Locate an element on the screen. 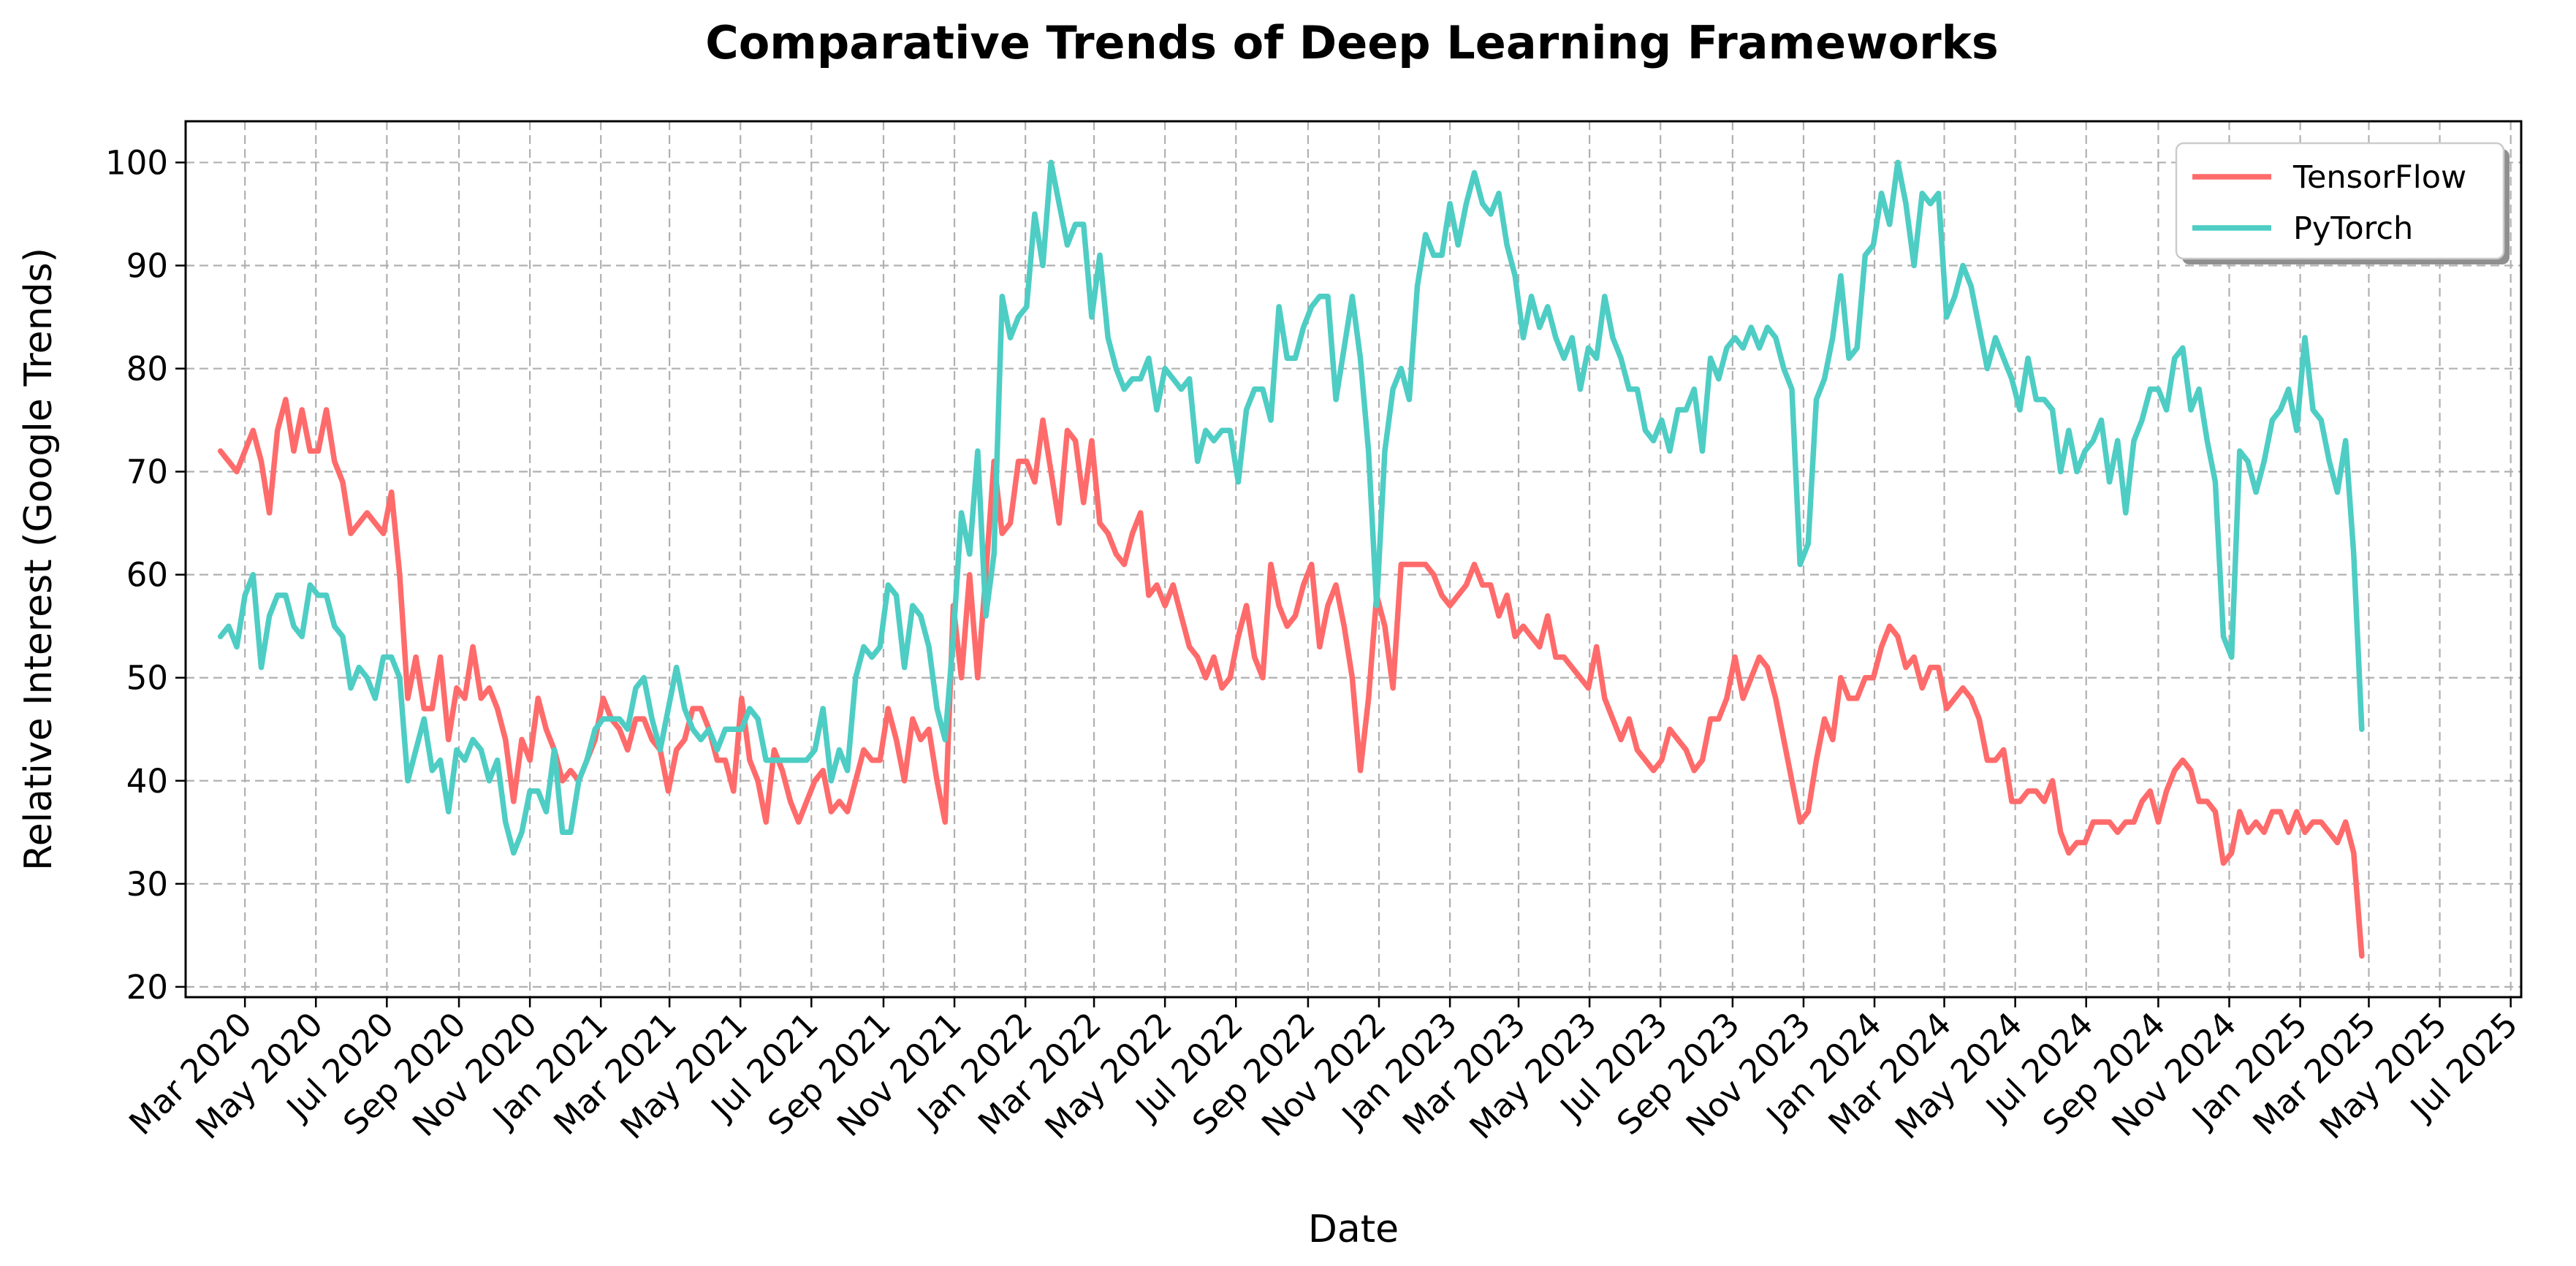 This screenshot has width=2576, height=1266. legend-entry-label: PyTorch is located at coordinates (2353, 229).